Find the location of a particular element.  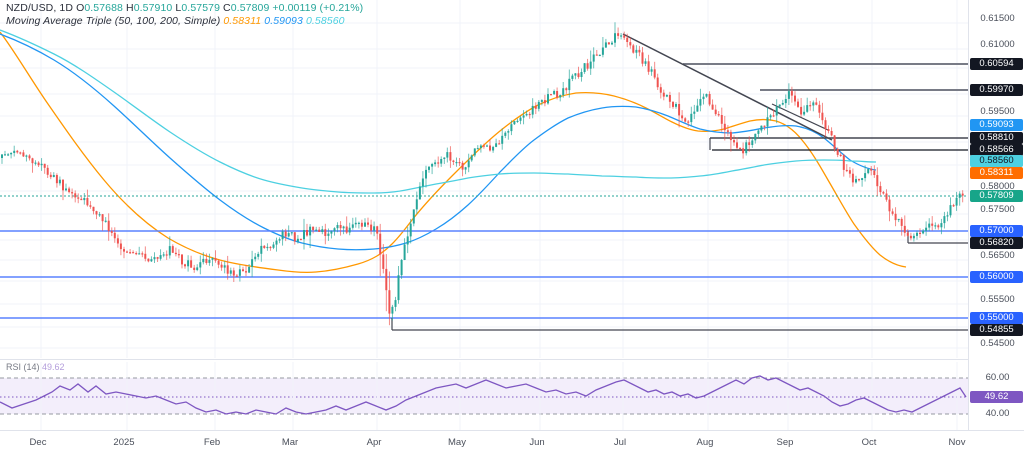

rsi-pane: RSI (14) 49.62 is located at coordinates (484, 396).